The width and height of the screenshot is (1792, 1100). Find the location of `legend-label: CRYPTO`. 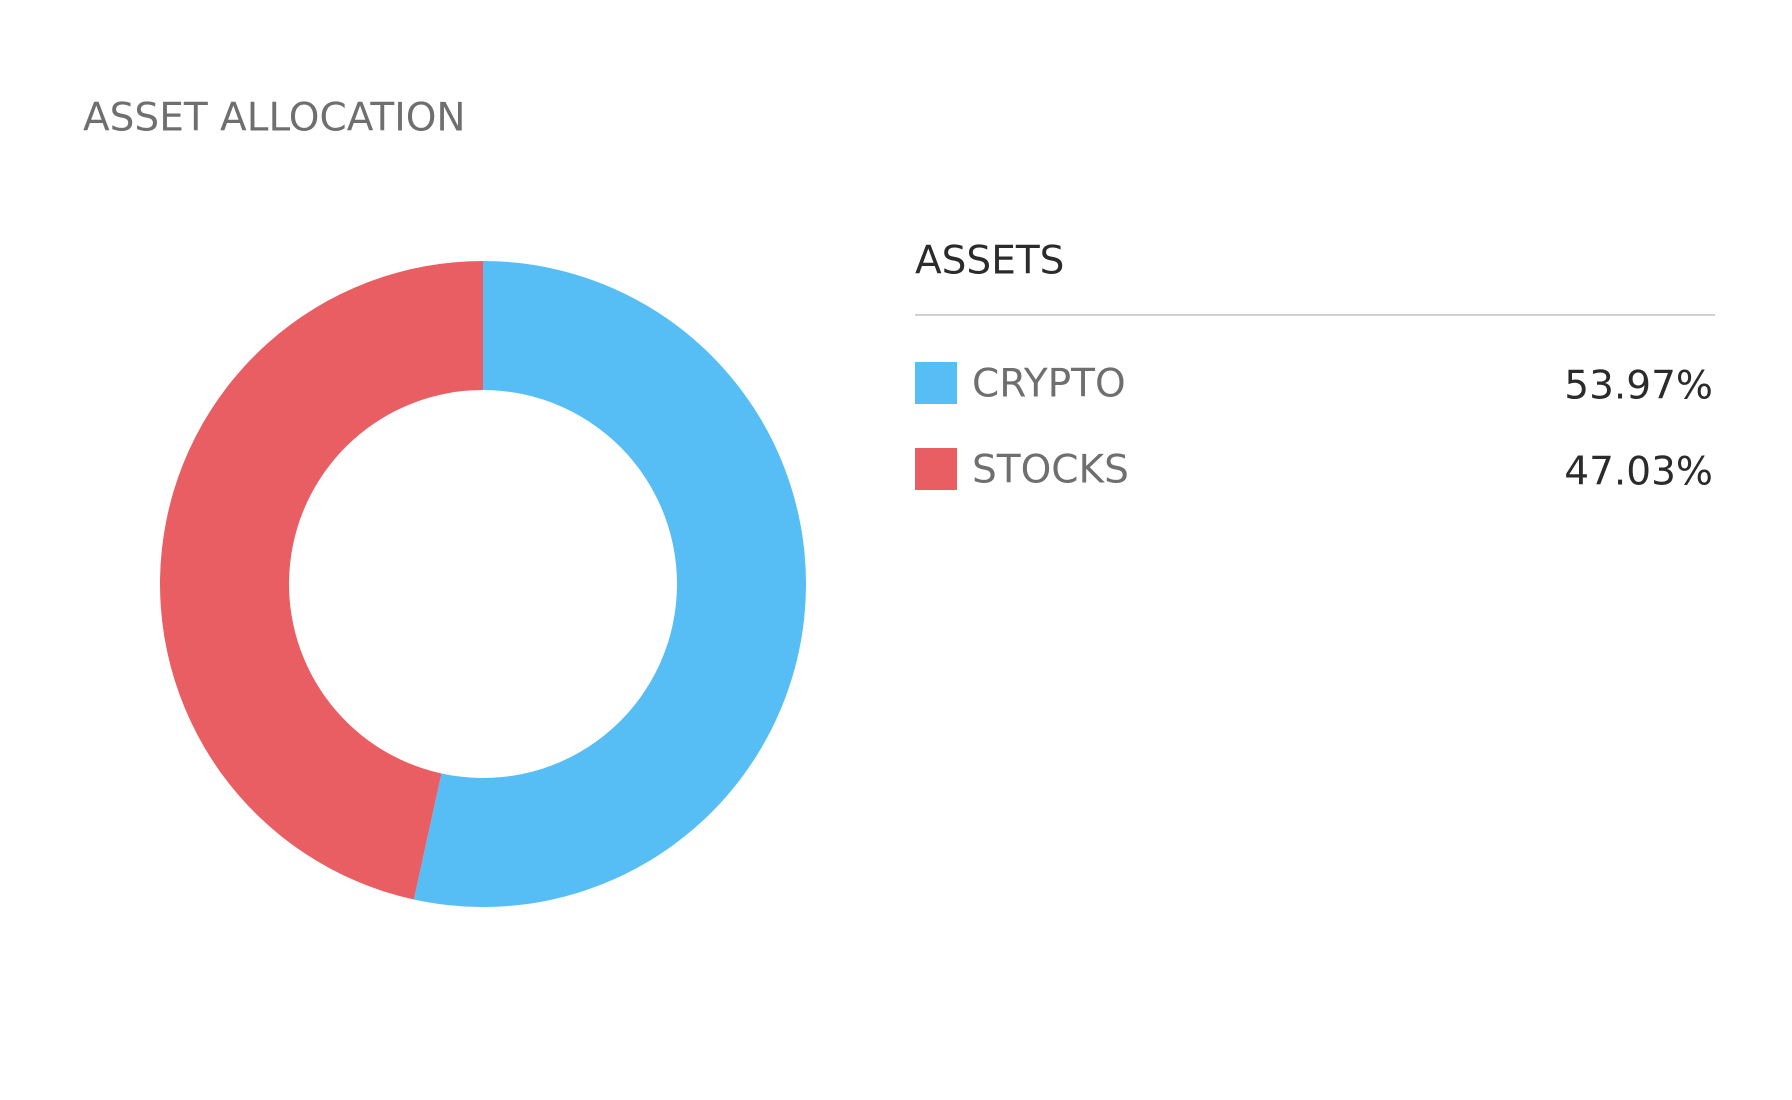

legend-label: CRYPTO is located at coordinates (1049, 384).